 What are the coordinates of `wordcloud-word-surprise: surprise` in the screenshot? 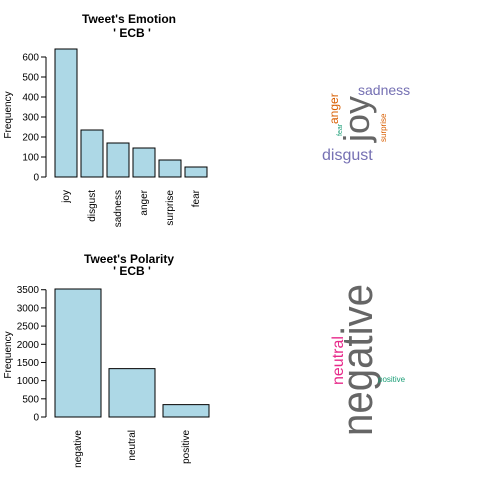 It's located at (383, 127).